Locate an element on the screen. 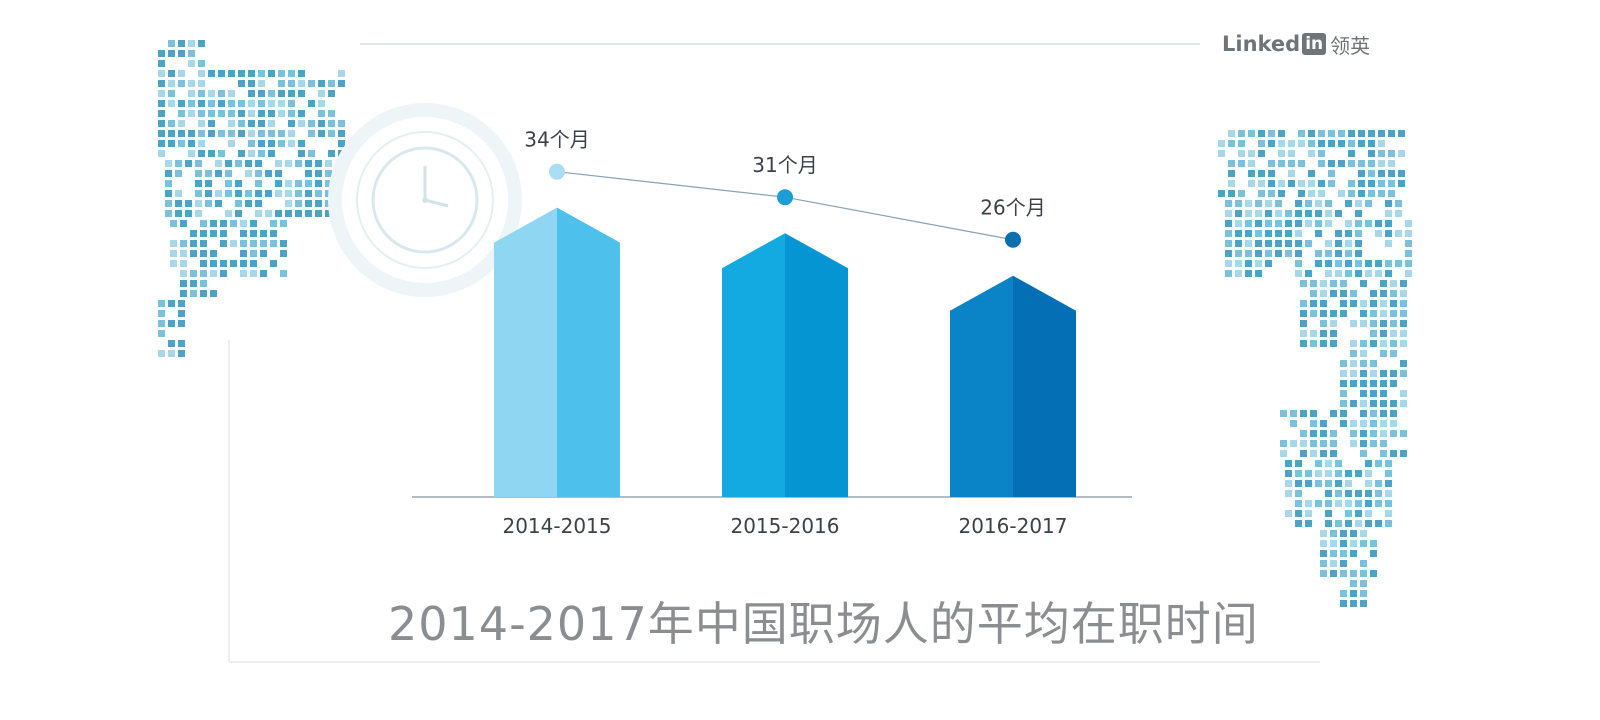  world-map-right-graphic is located at coordinates (1315, 368).